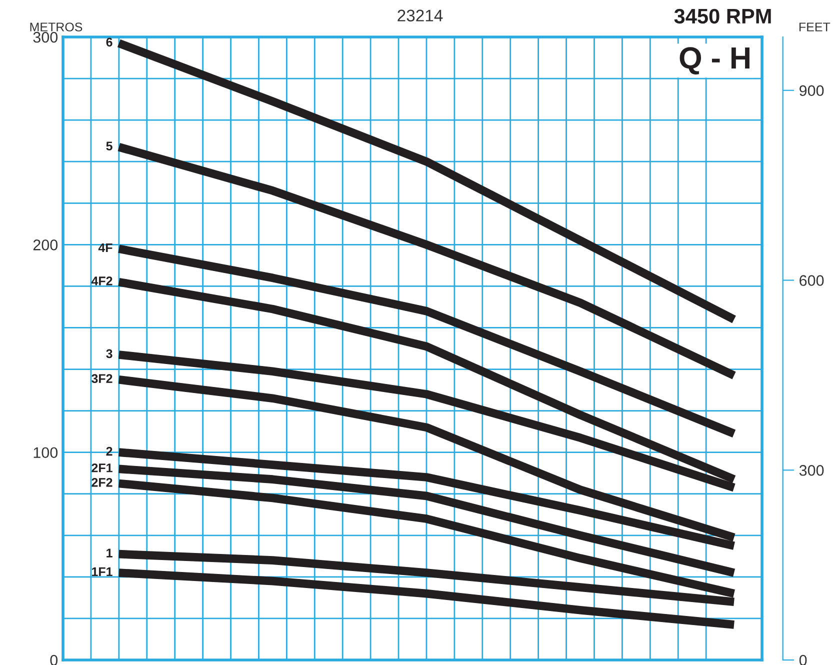 This screenshot has height=665, width=840. I want to click on chart-title: 3450 RPM, so click(722, 16).